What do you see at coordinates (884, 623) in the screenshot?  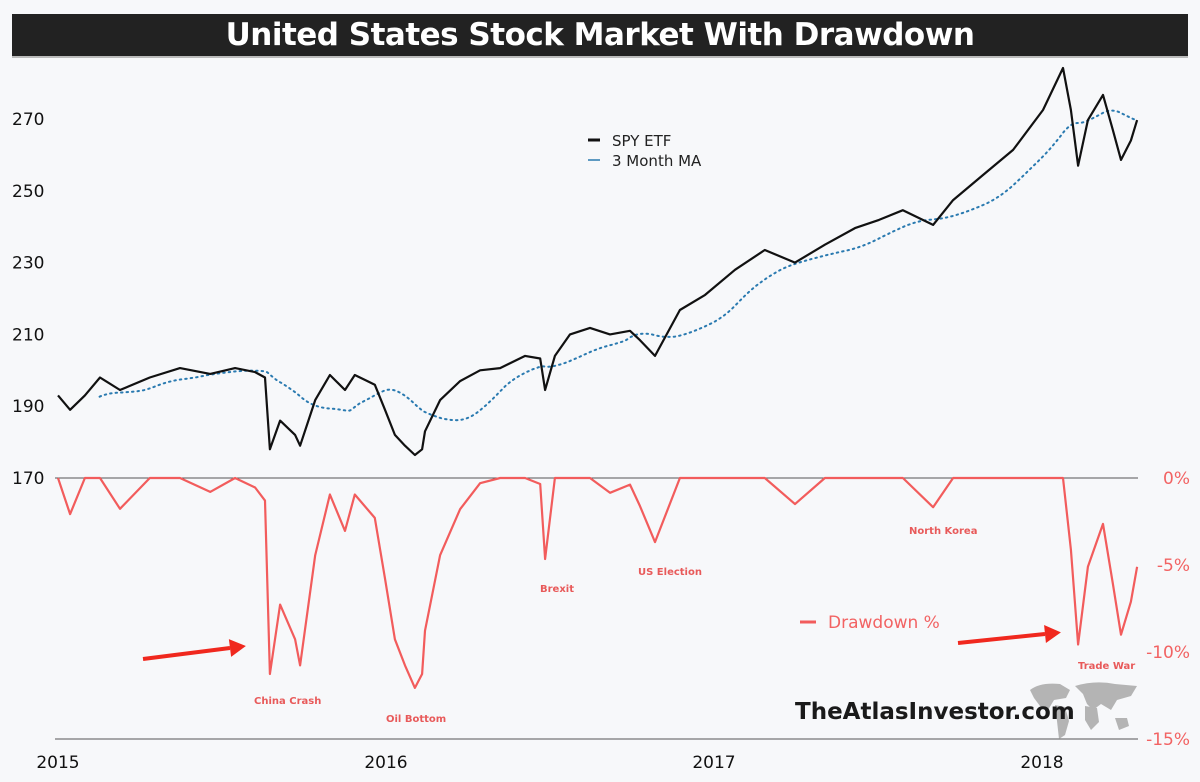 I see `legend-drawdown-label: Drawdown %` at bounding box center [884, 623].